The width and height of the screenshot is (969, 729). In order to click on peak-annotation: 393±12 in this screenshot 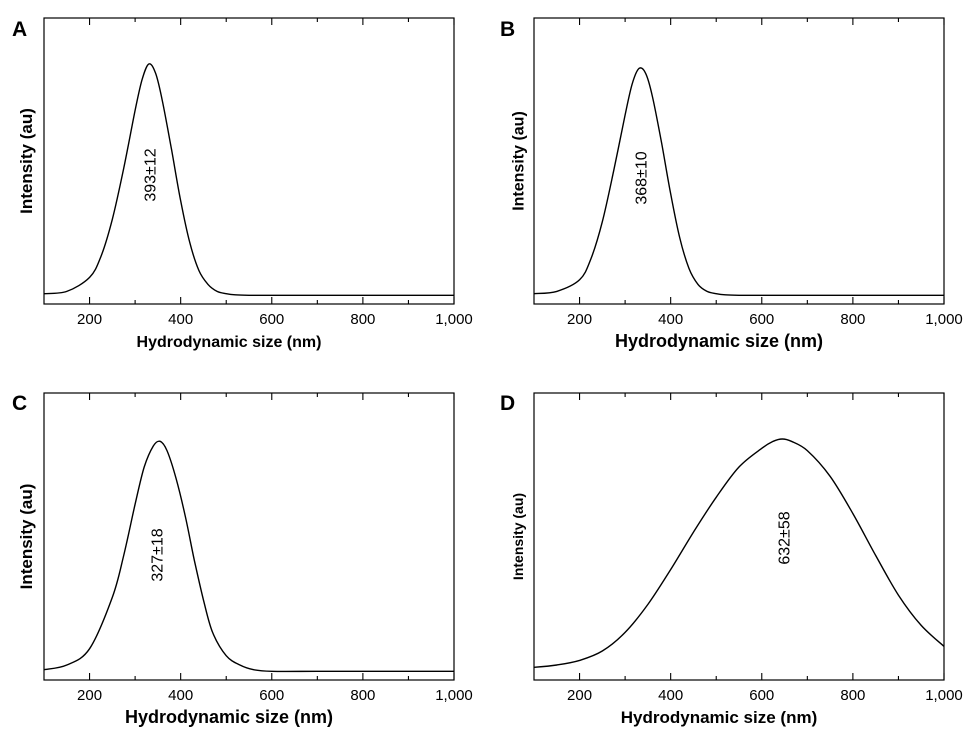, I will do `click(151, 174)`.